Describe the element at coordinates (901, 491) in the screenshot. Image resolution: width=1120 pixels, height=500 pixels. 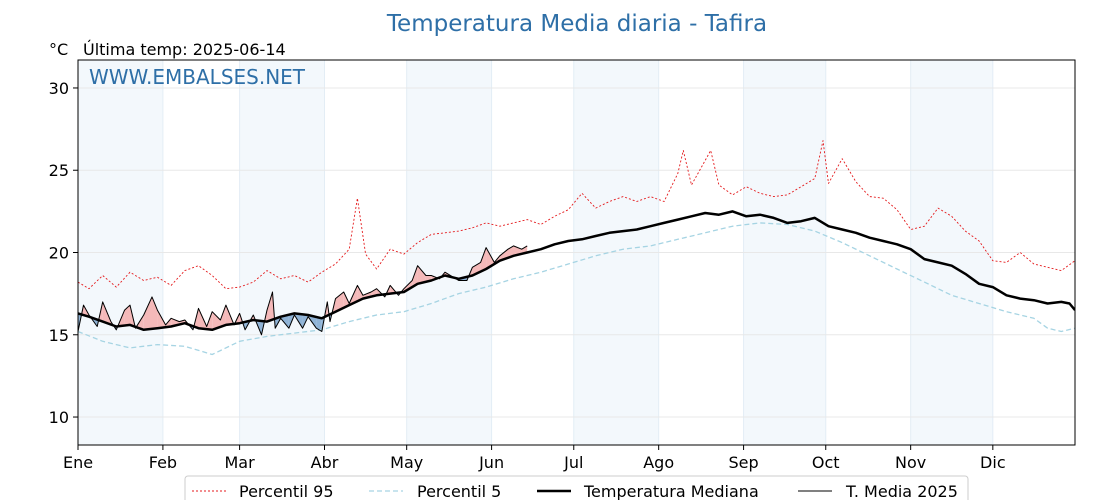
I see `legend-label: T. Media 2025` at that location.